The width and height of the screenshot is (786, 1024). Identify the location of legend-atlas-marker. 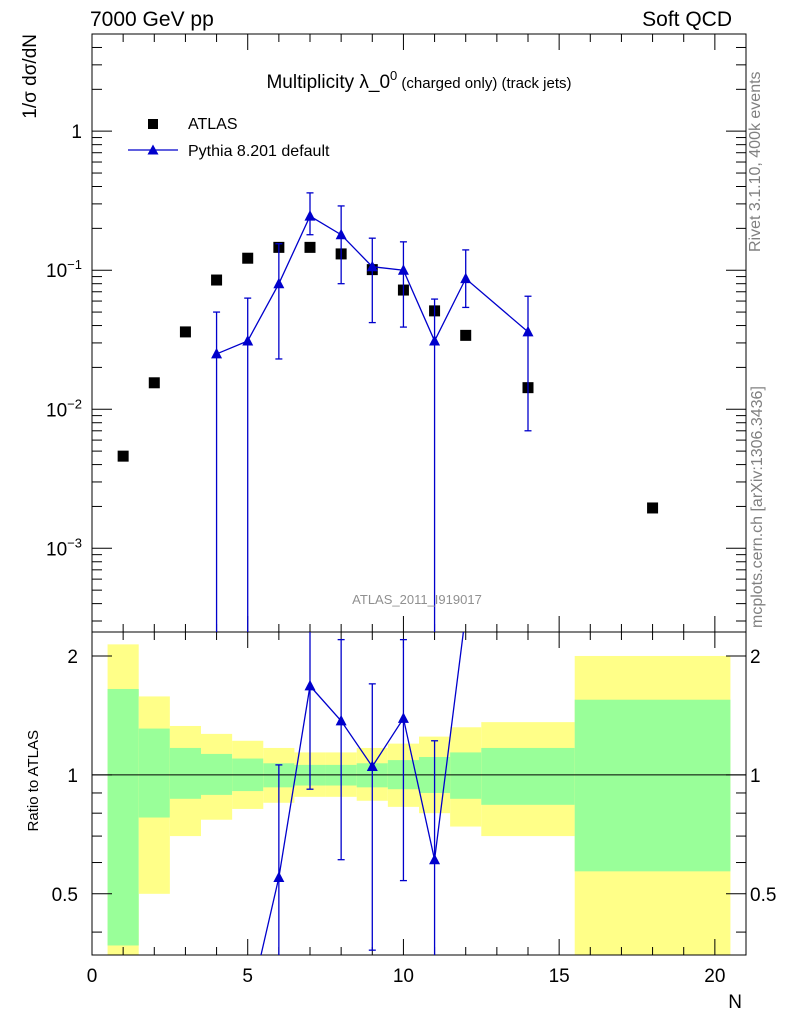
(153, 124).